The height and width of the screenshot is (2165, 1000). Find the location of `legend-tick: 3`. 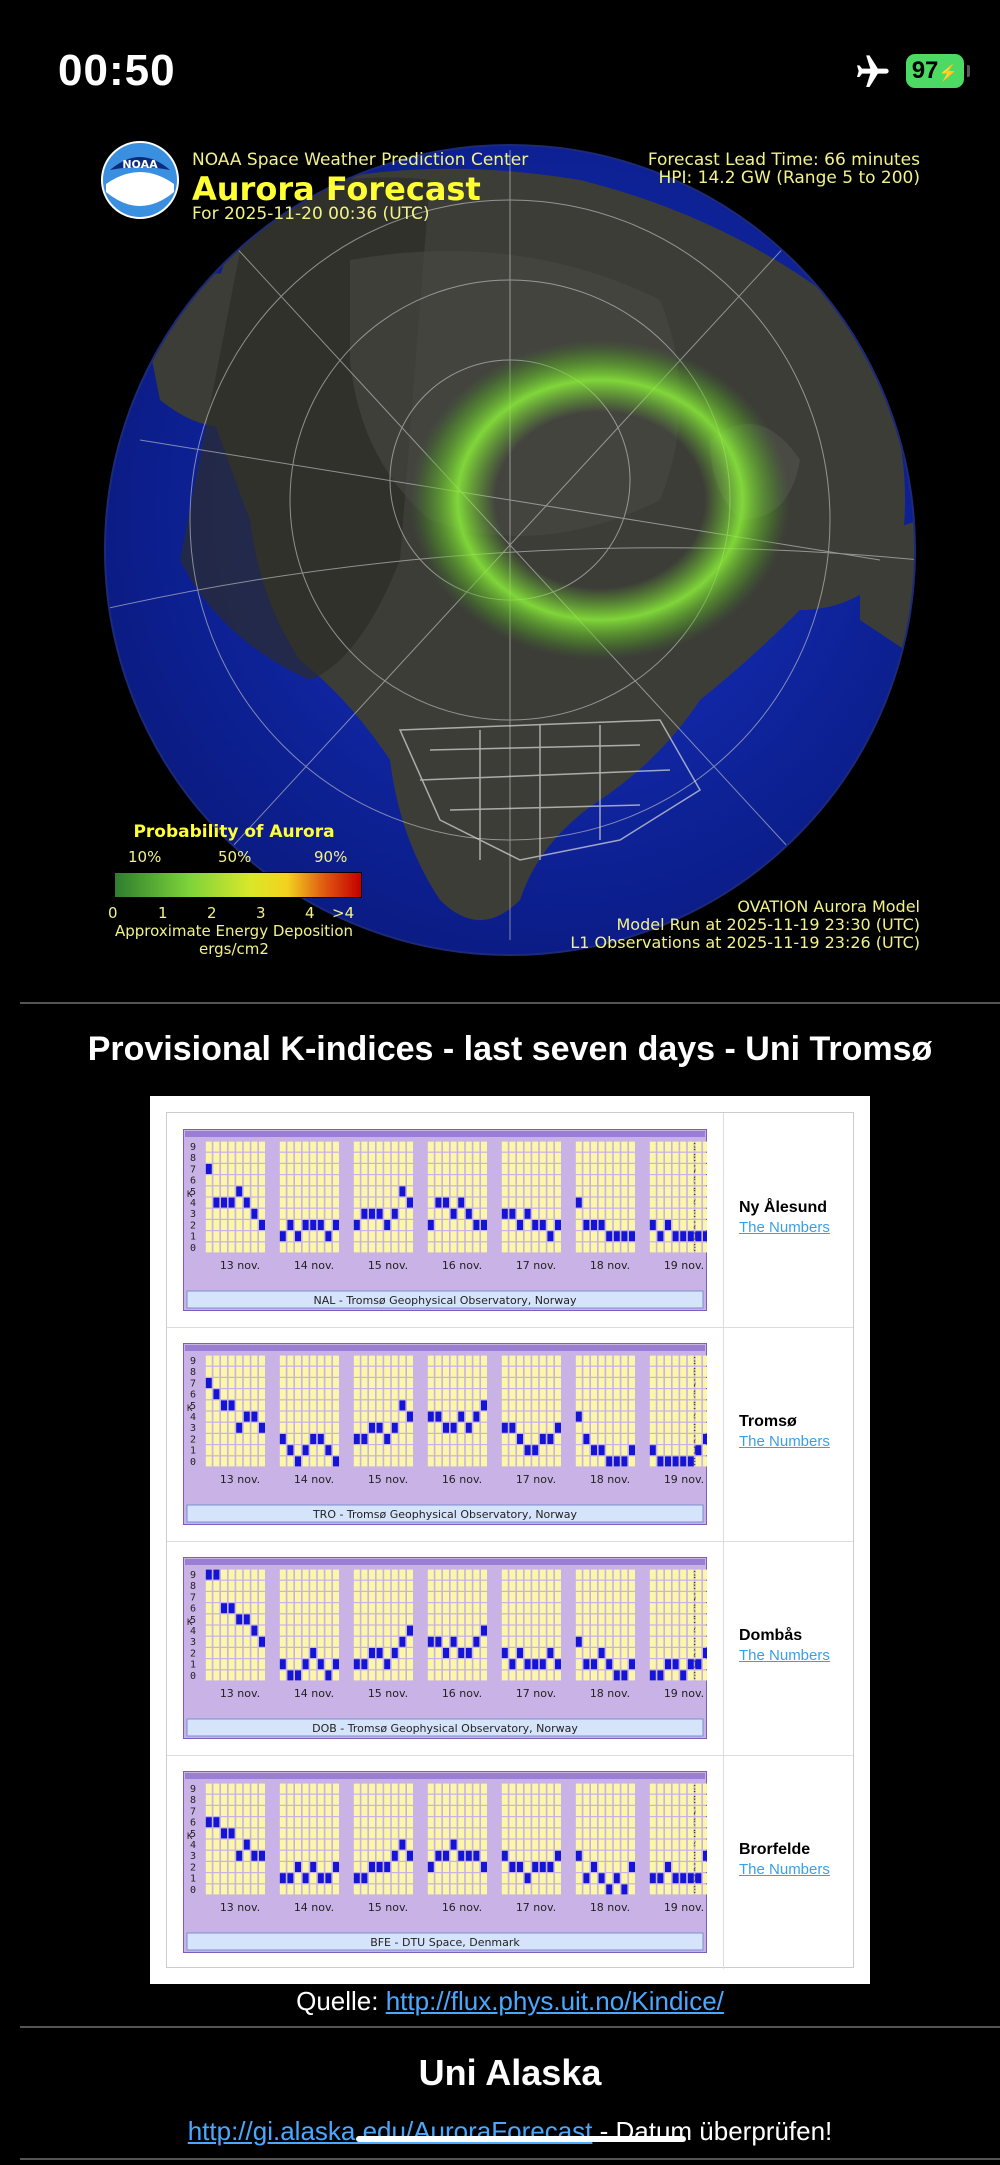

legend-tick: 3 is located at coordinates (261, 913).